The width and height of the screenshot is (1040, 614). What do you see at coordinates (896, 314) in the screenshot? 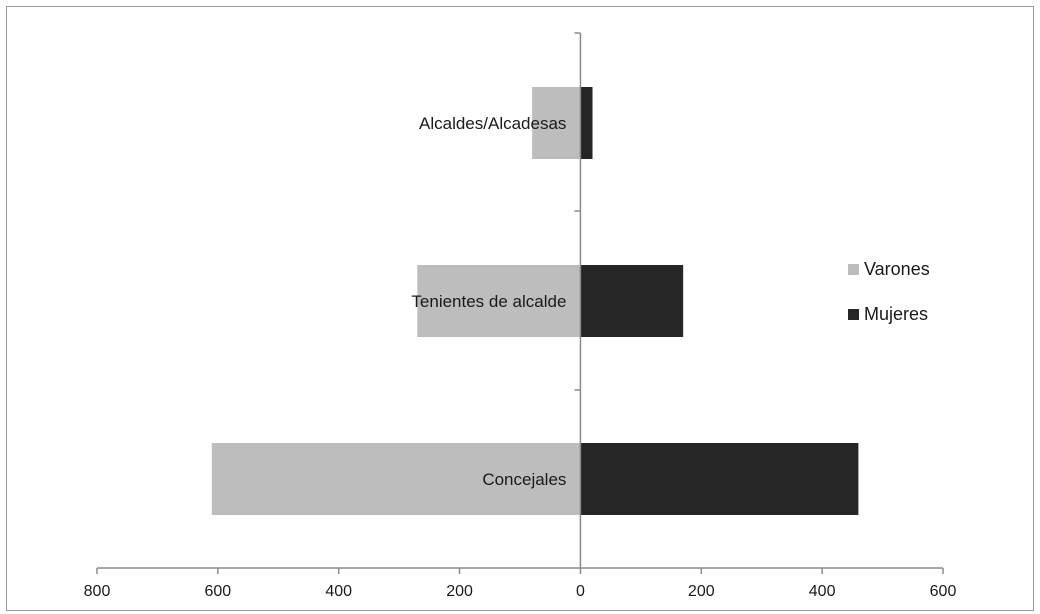
I see `legend-label-mujeres: Mujeres` at bounding box center [896, 314].